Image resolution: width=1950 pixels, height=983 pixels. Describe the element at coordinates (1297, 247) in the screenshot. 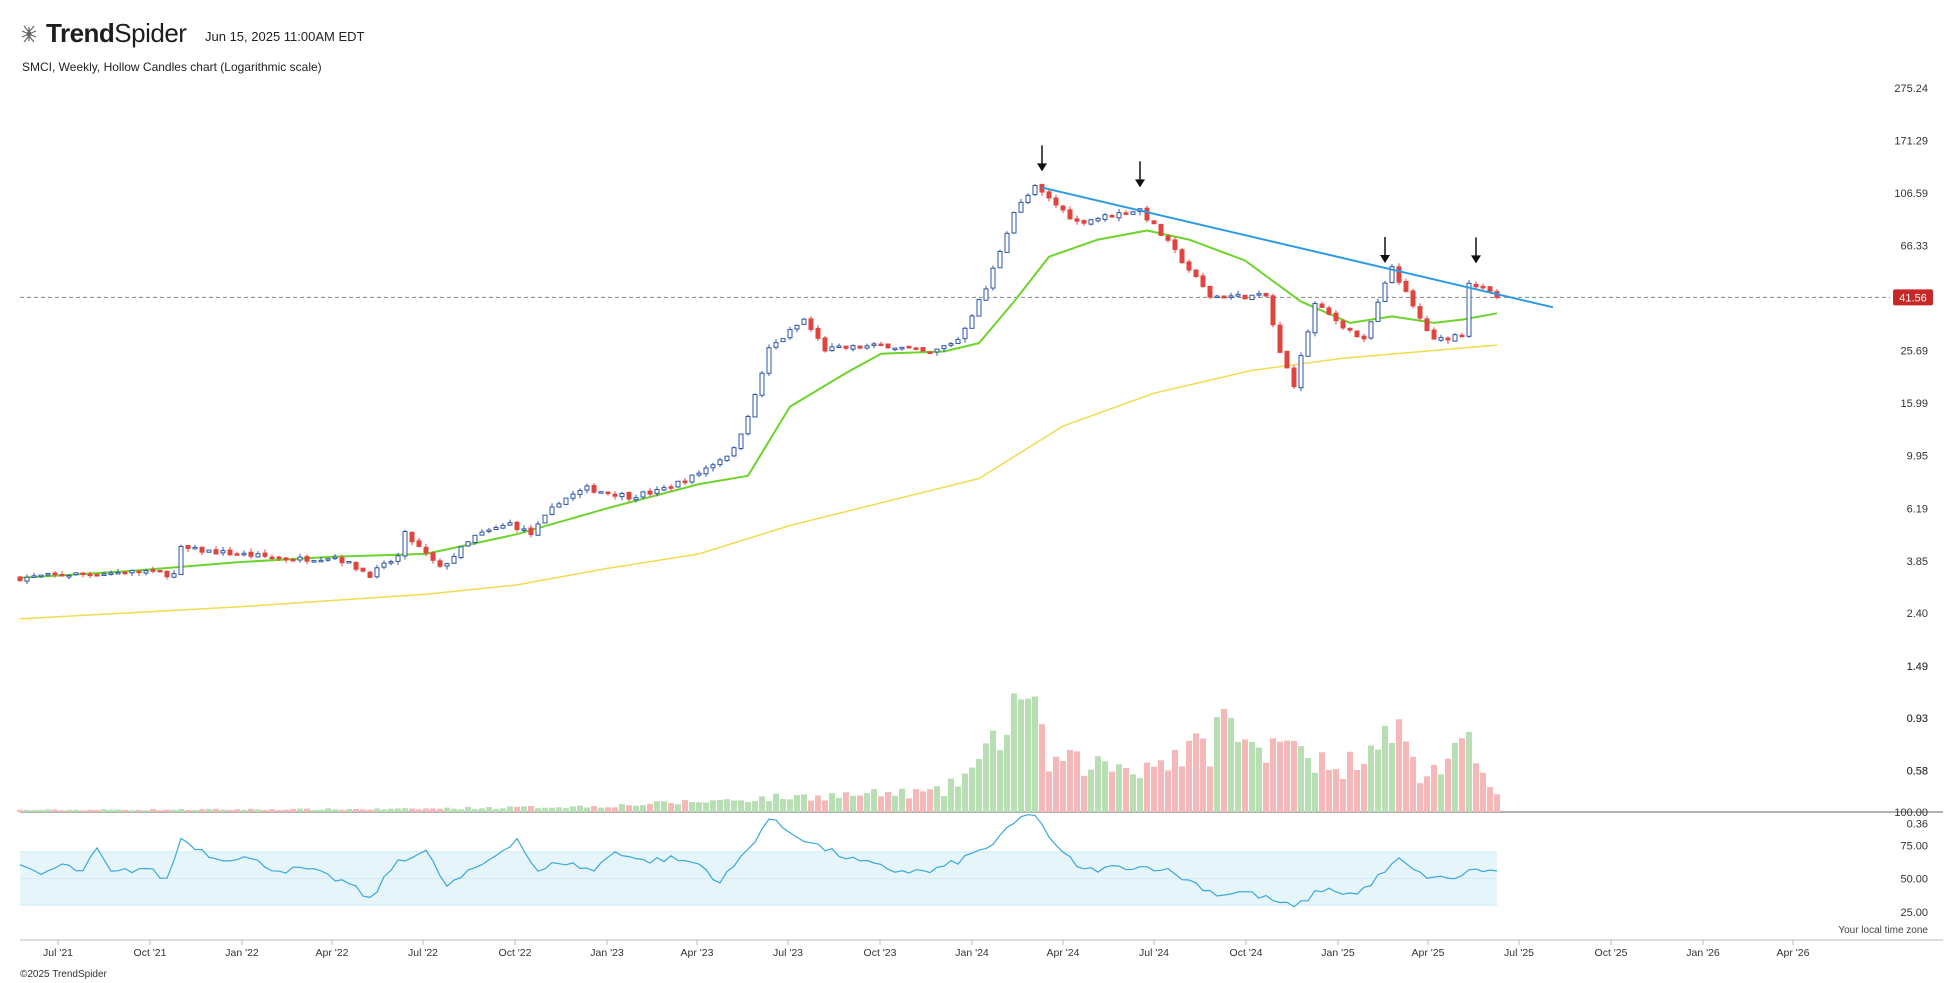

I see `descending-trendline` at that location.